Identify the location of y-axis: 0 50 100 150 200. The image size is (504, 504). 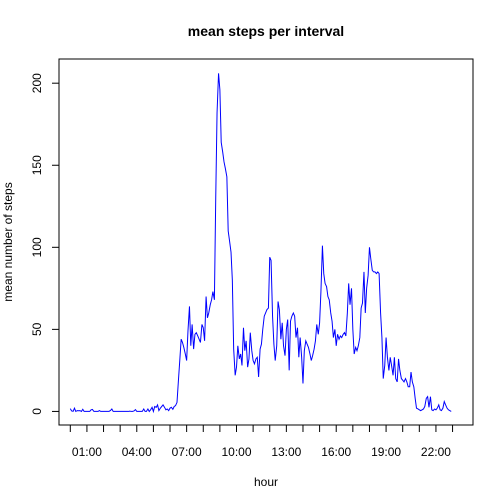
(45, 244).